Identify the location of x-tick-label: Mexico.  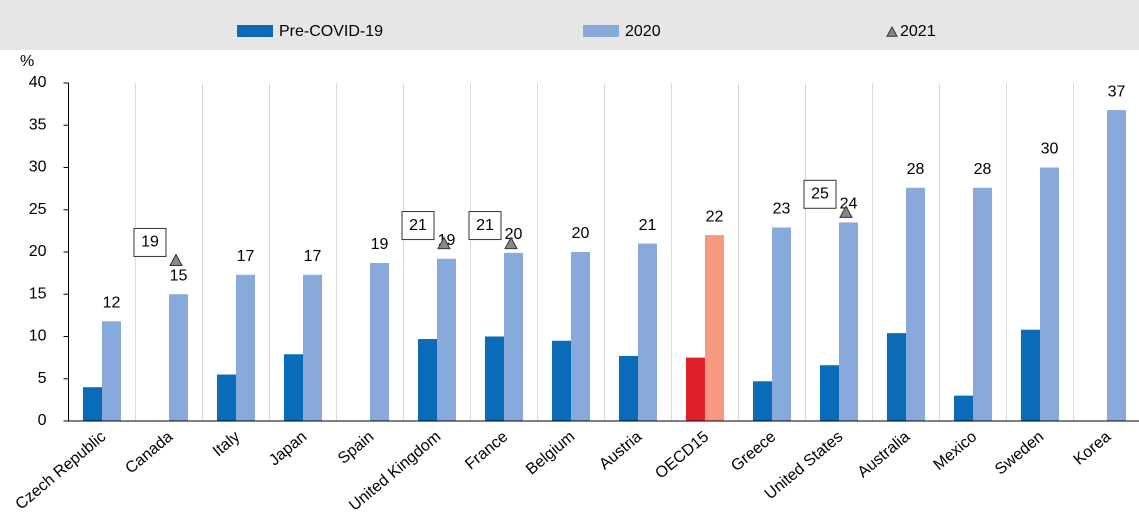
(956, 451).